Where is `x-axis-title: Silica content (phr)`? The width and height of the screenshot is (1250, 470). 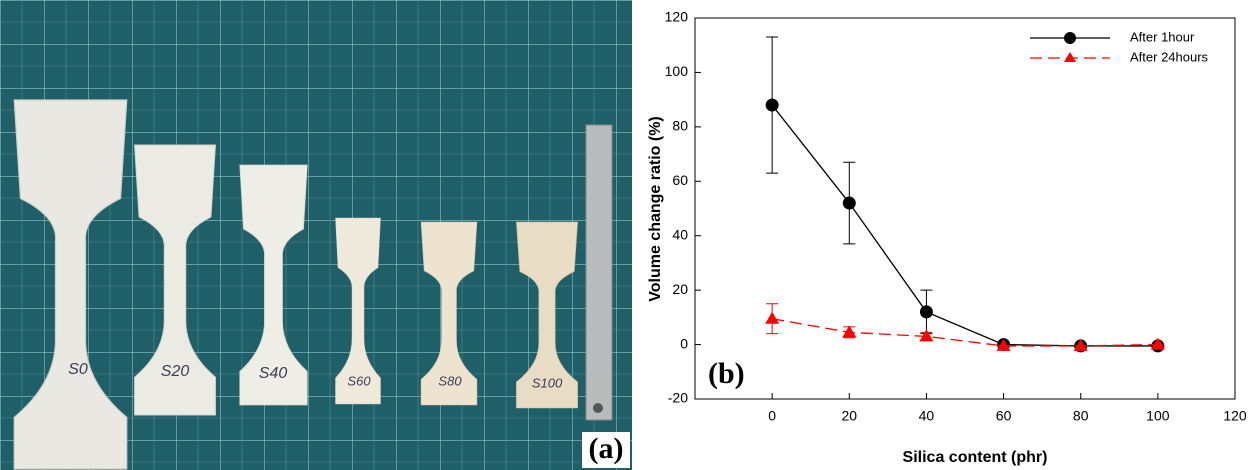
x-axis-title: Silica content (phr) is located at coordinates (975, 457).